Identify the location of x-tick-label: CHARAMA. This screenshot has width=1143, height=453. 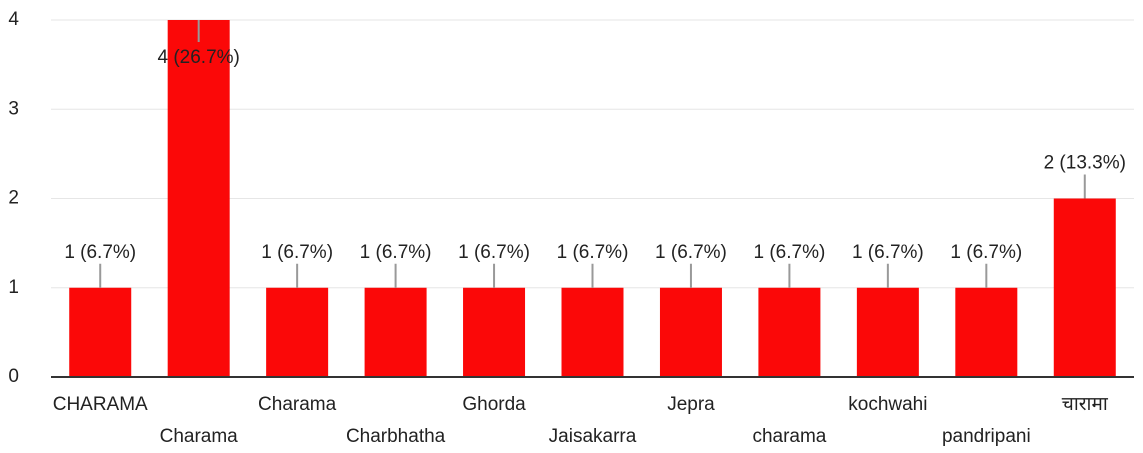
(100, 404).